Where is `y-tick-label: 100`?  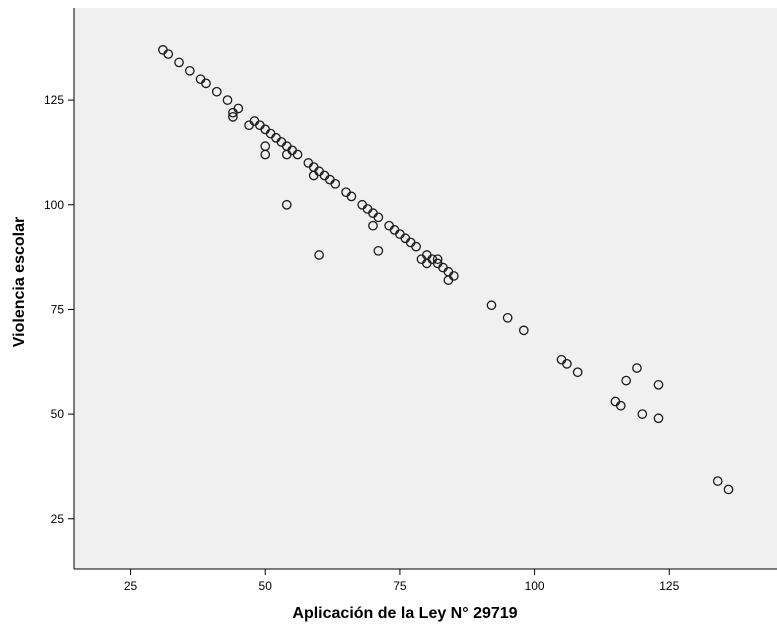 y-tick-label: 100 is located at coordinates (54, 205).